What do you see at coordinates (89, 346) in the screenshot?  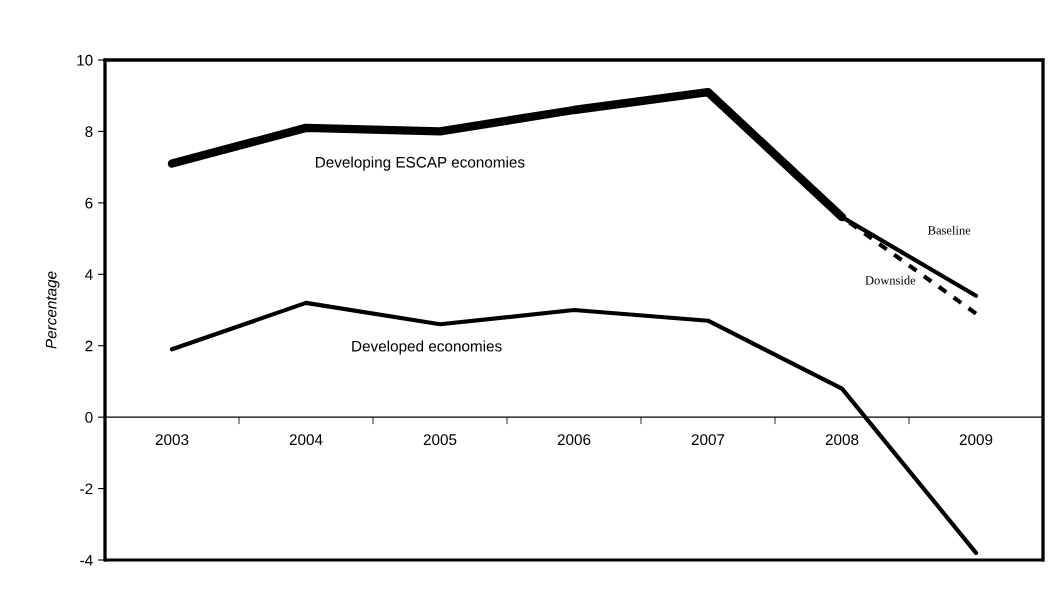 I see `y-tick-label: 2` at bounding box center [89, 346].